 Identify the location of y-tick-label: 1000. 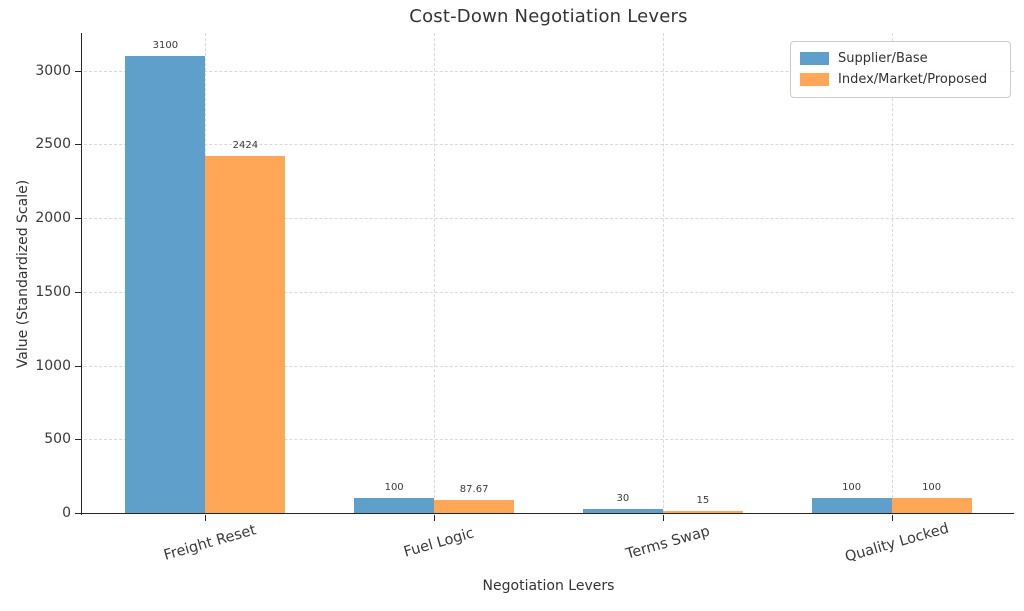
(53, 365).